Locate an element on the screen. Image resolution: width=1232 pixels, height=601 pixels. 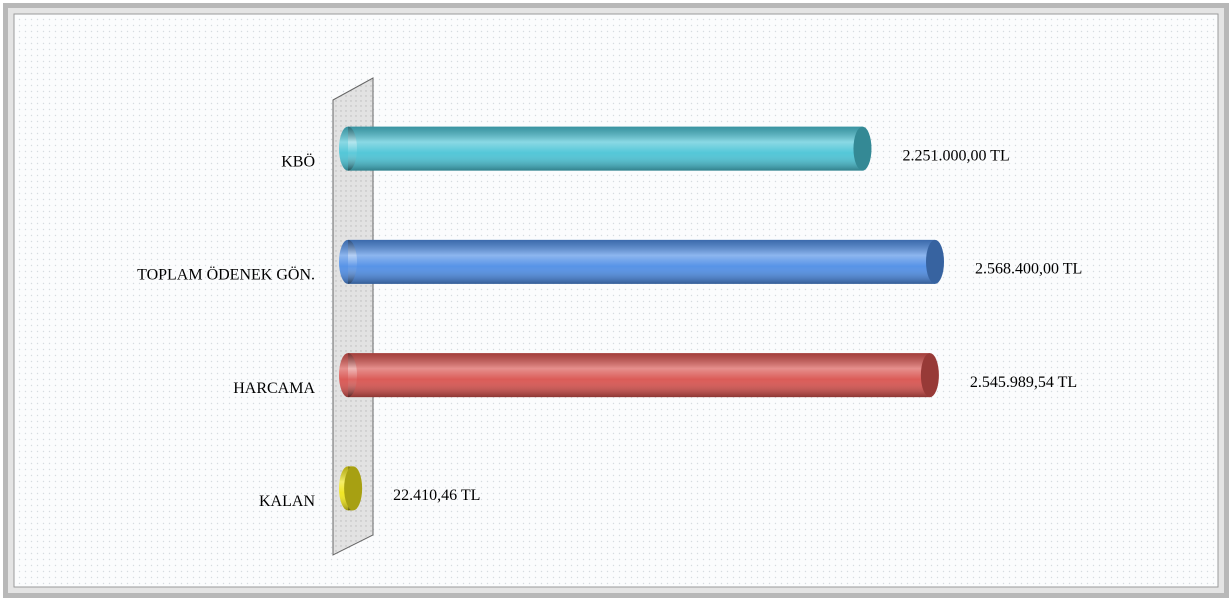
data-label: 22.410,46 TL is located at coordinates (436, 495).